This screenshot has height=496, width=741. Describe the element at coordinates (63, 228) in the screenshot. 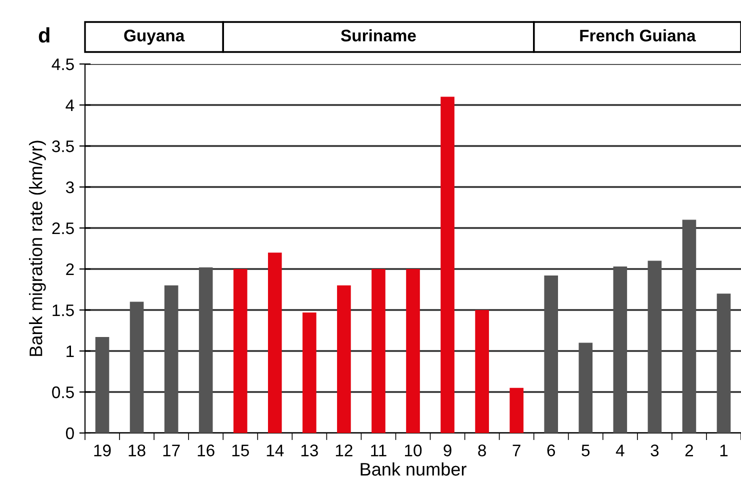

I see `y-tick-label: 2.5` at that location.